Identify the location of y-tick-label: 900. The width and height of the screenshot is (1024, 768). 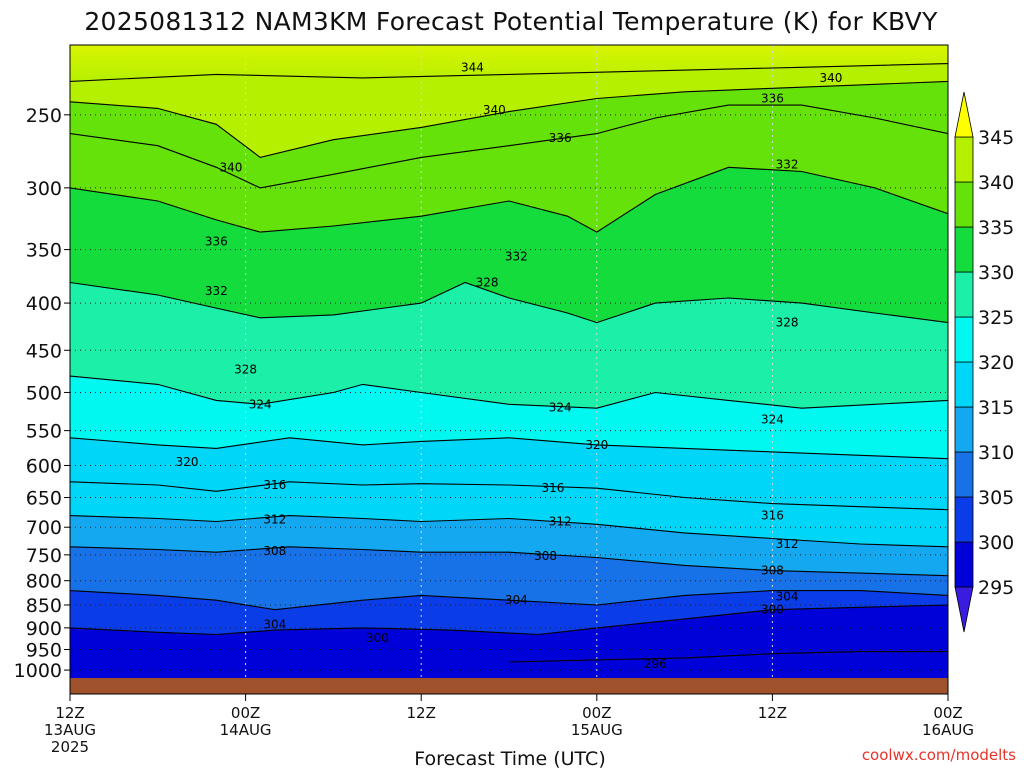
(44, 629).